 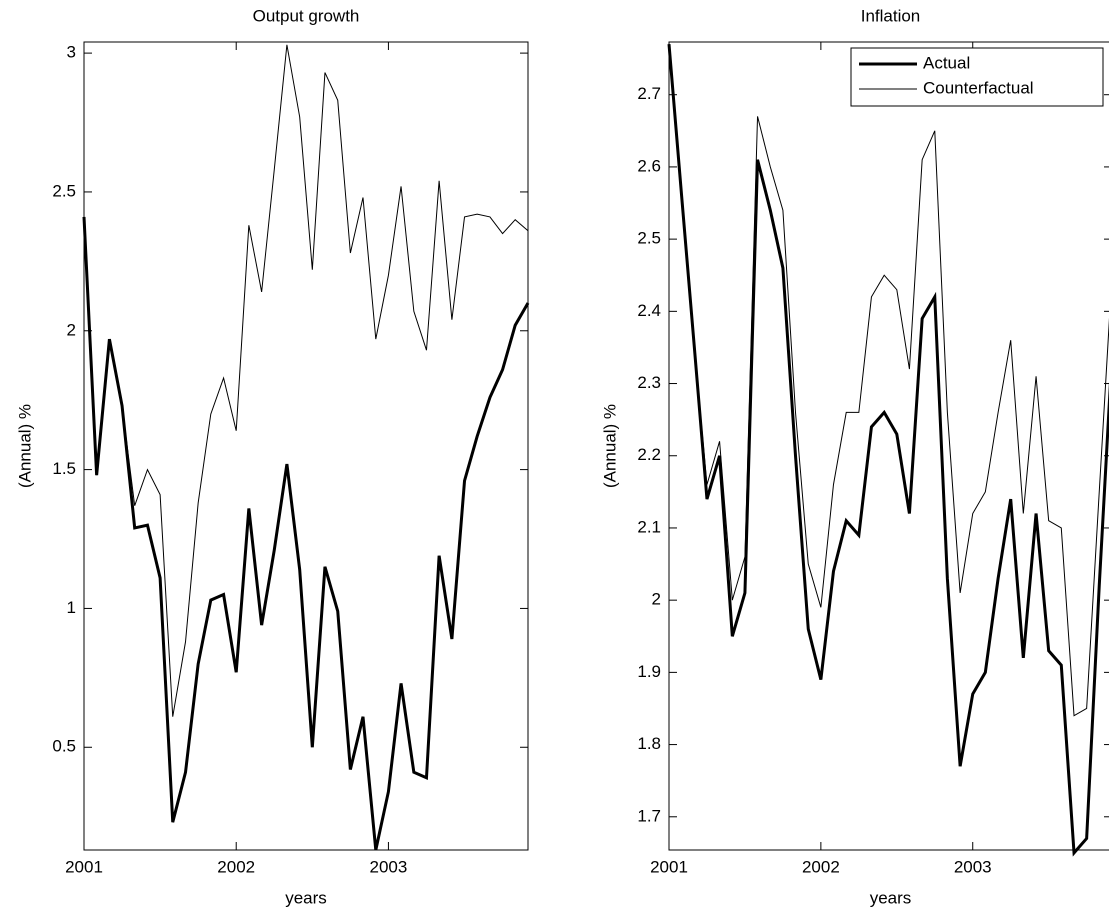 I want to click on y-tick-label: 3, so click(x=71, y=52).